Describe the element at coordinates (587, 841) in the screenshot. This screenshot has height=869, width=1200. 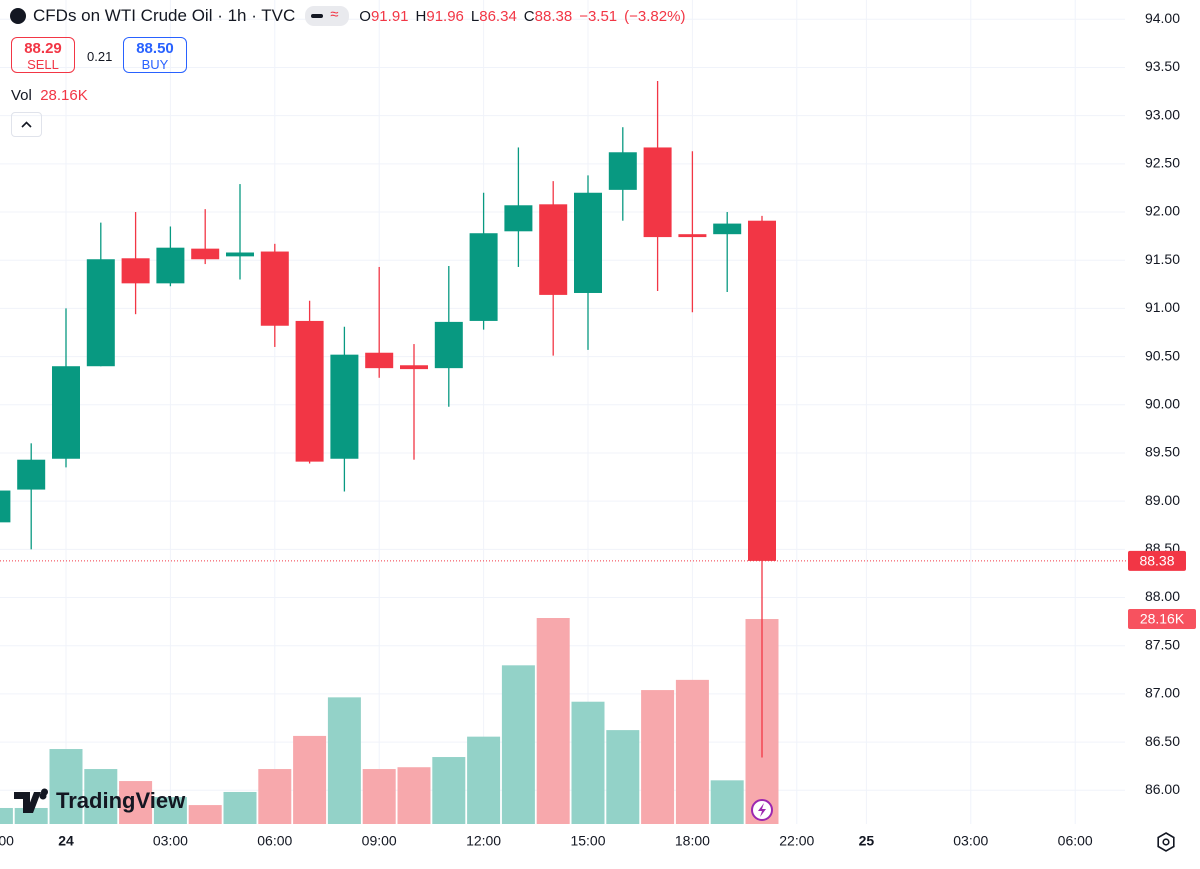
I see `x-tick-label: 15:00` at that location.